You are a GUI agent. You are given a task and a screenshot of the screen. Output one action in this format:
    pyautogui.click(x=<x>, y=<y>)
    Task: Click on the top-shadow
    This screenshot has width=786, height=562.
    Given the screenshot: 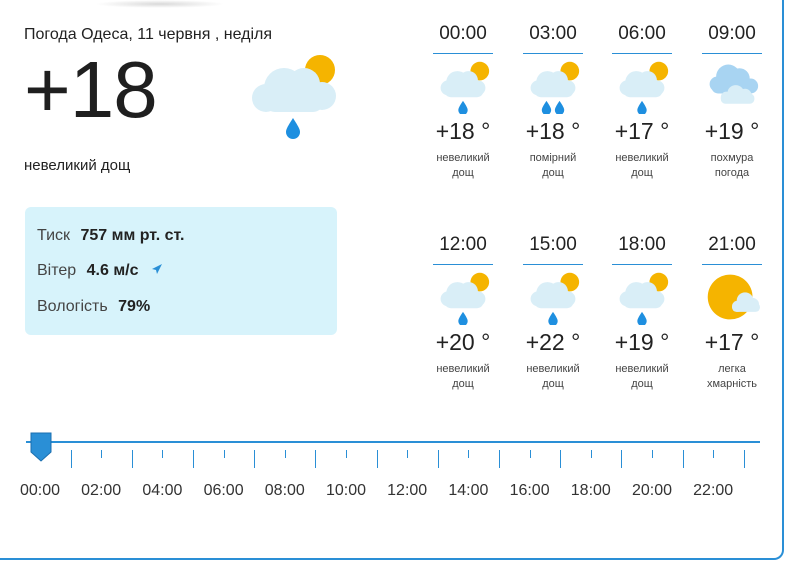 What is the action you would take?
    pyautogui.click(x=160, y=4)
    